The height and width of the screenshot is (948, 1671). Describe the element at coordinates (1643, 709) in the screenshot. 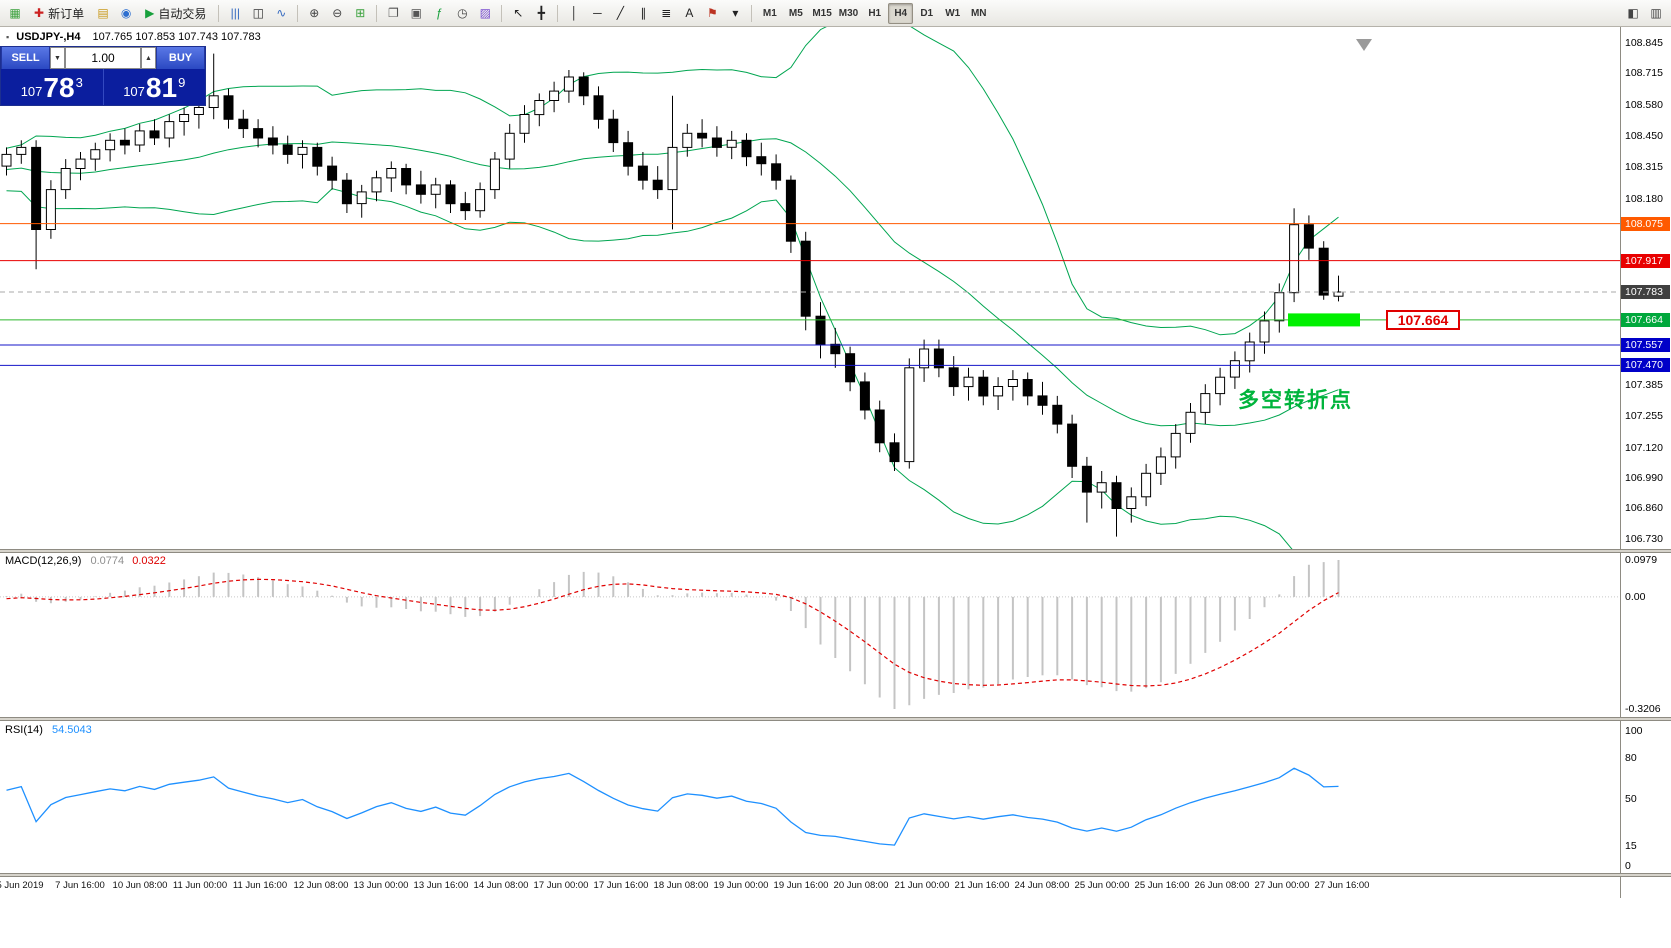

I see `macd-axis-value: -0.3206` at that location.